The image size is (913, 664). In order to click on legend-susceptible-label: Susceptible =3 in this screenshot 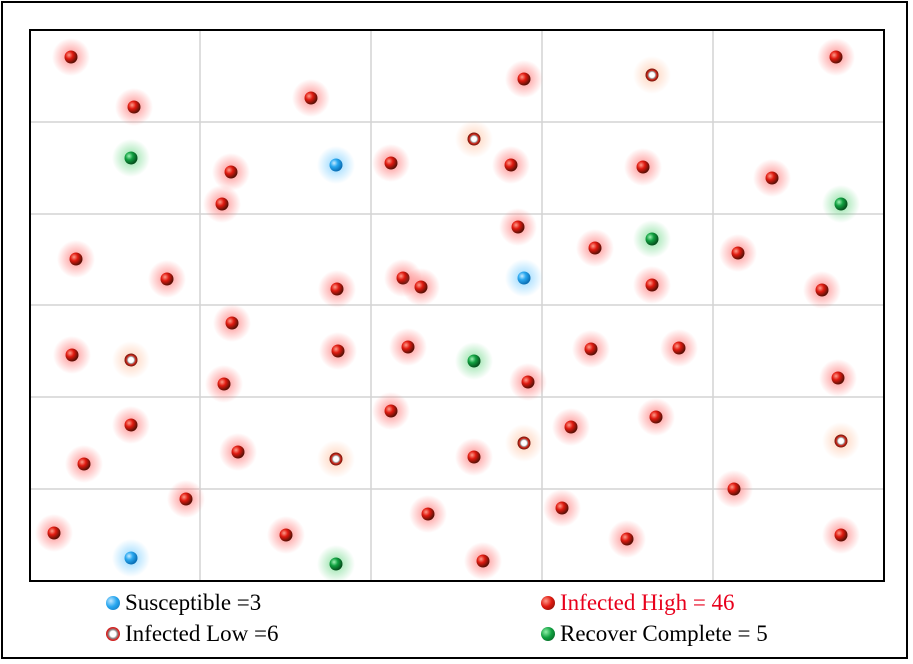, I will do `click(193, 602)`.